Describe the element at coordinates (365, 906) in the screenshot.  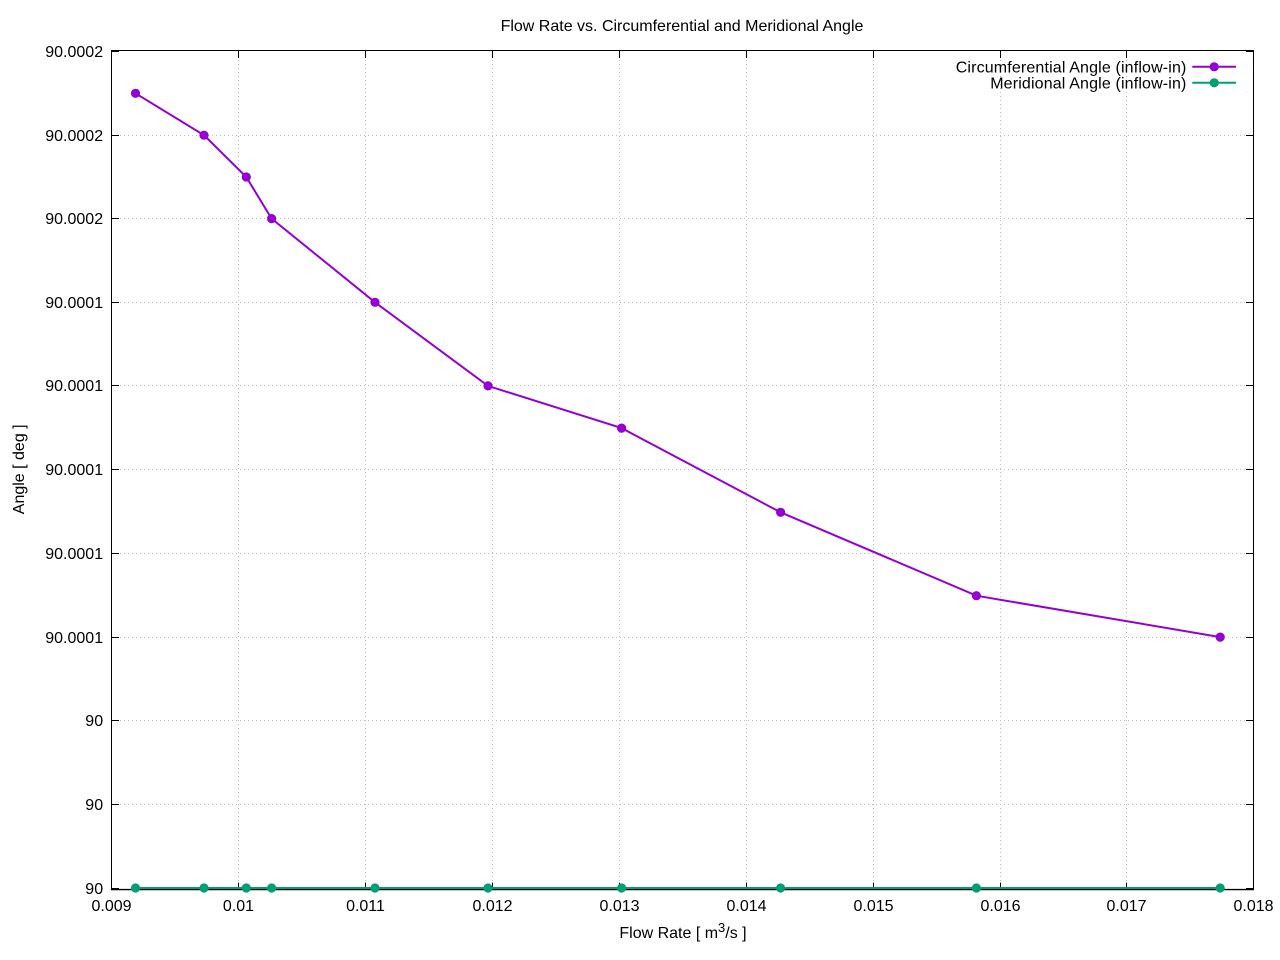
I see `svg-text: 0.011` at that location.